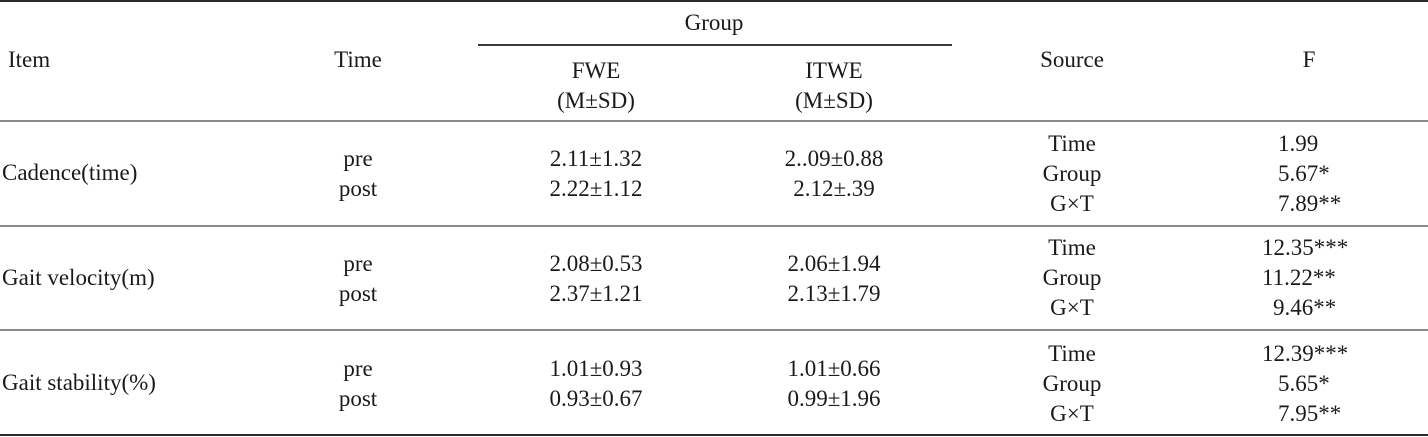  I want to click on row1-bottom-rule, so click(714, 226).